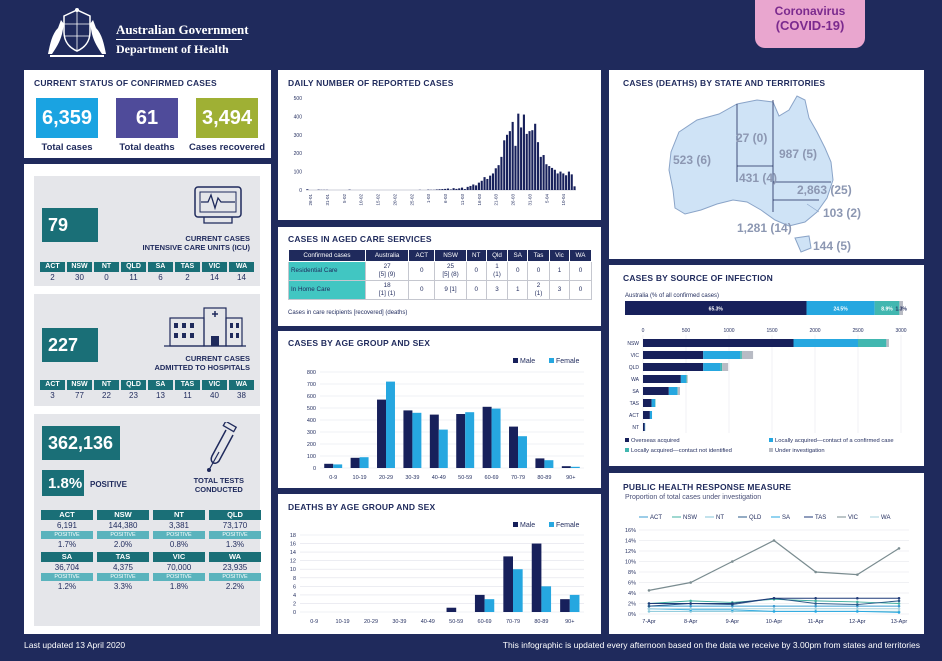 The height and width of the screenshot is (661, 942). I want to click on icu-label: CURRENT CASES INTENSIVE CARE UNITS (ICU), so click(196, 243).